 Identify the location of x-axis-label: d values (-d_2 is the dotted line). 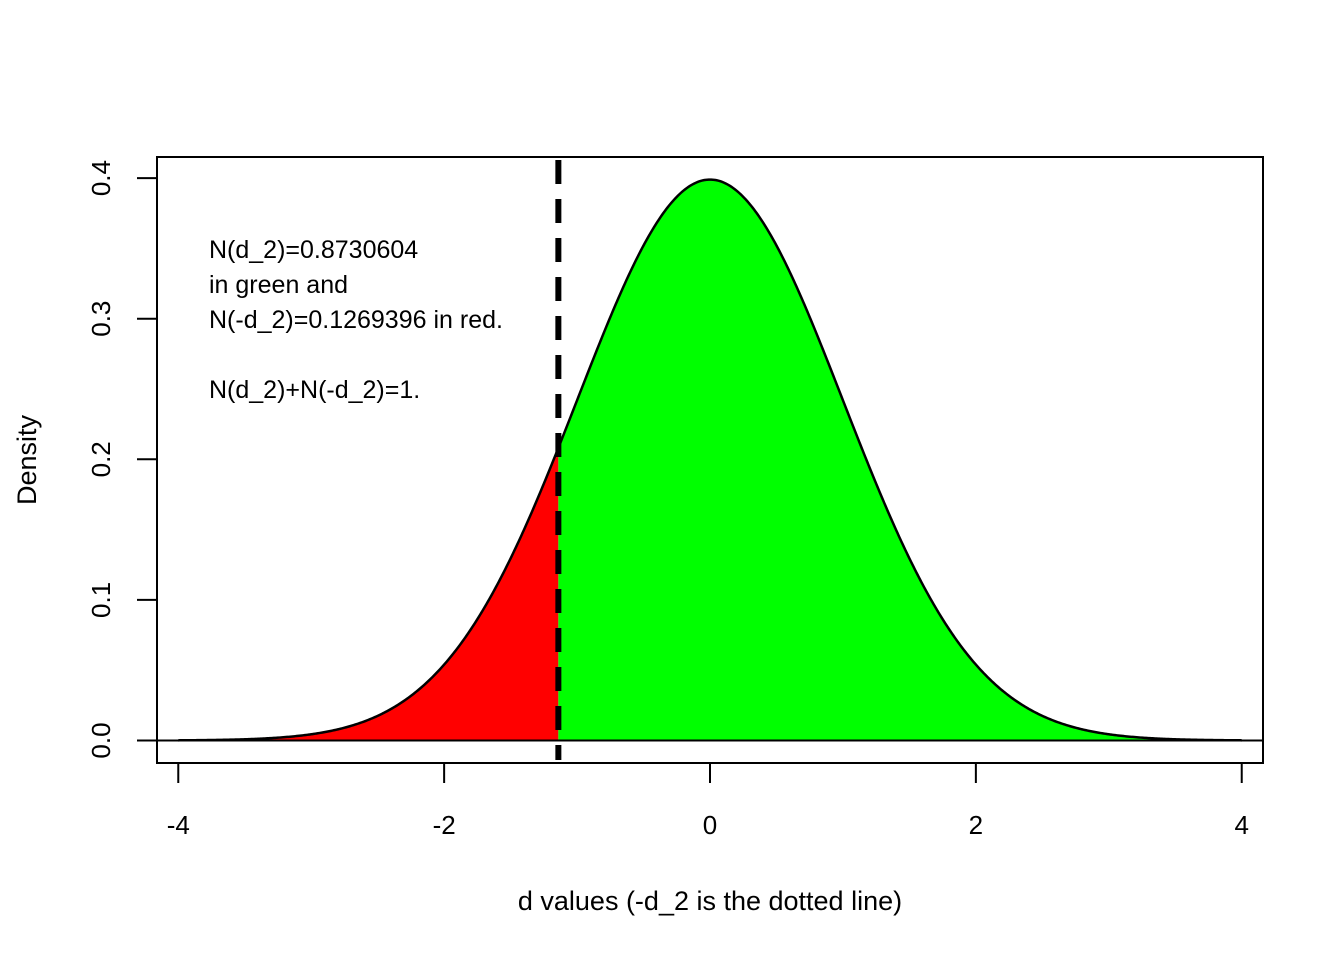
(710, 901).